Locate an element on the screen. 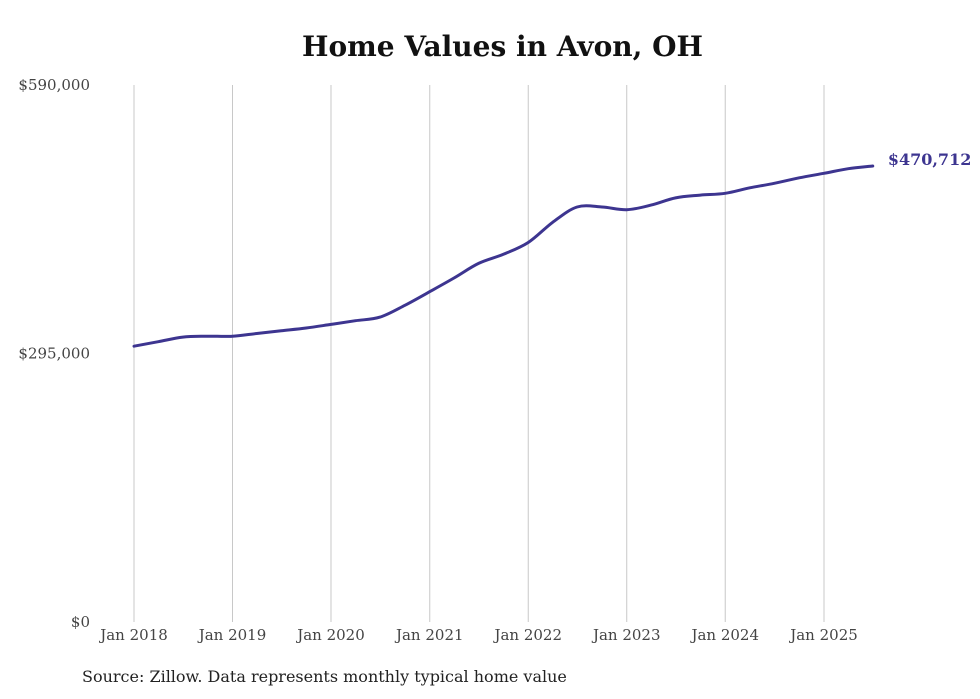 The image size is (980, 699). y-axis-ticks: $590,000 $295,000 $0 is located at coordinates (54, 353).